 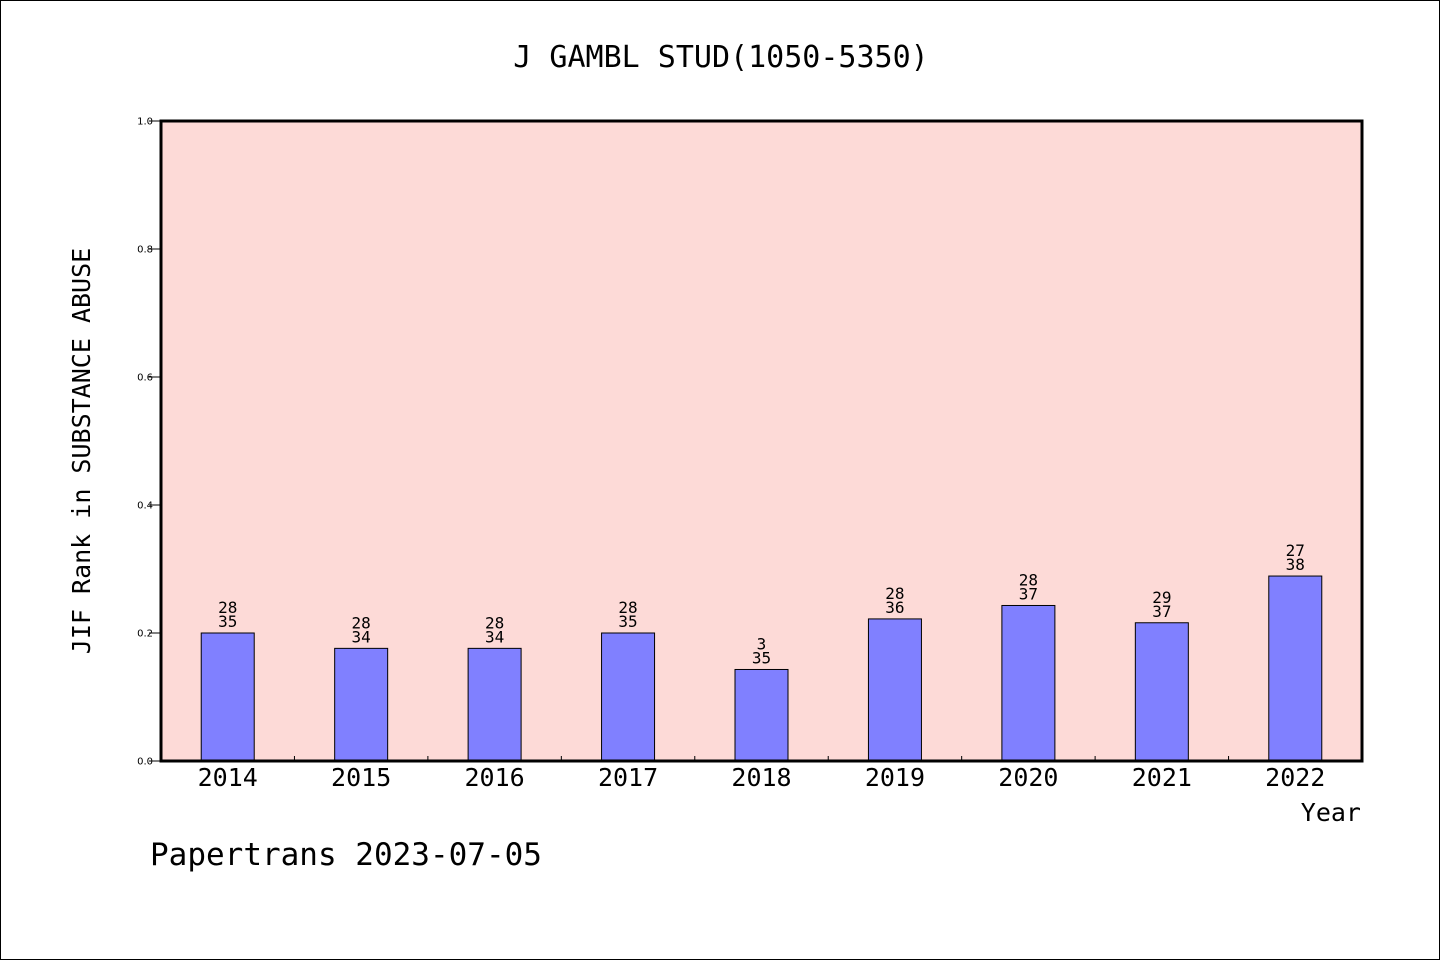 What do you see at coordinates (145, 122) in the screenshot?
I see `y-tick-label-1.0: 1.0` at bounding box center [145, 122].